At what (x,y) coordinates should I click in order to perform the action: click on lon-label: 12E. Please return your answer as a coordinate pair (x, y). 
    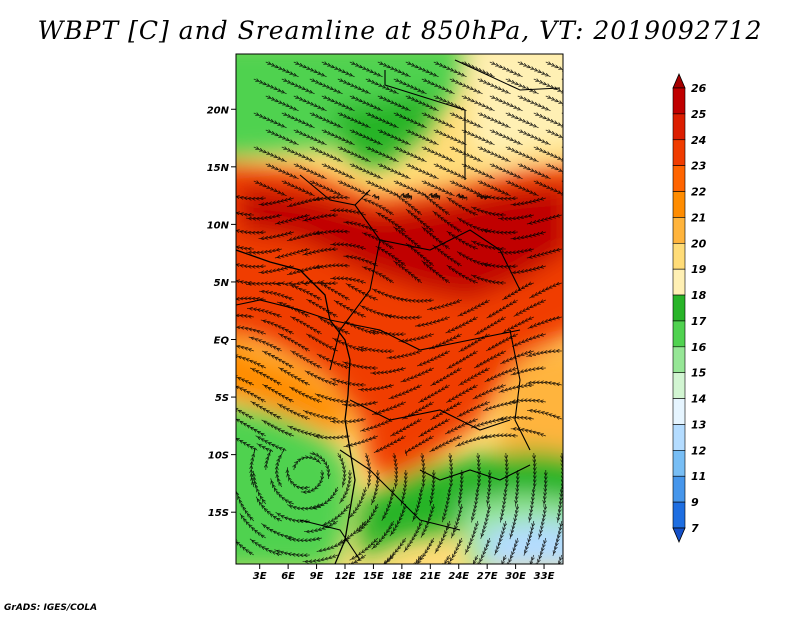
    Looking at the image, I should click on (345, 576).